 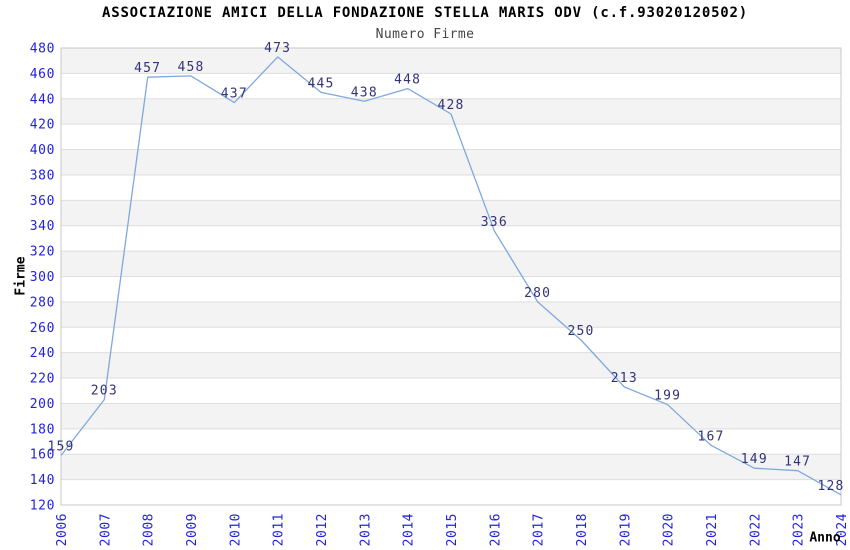 I want to click on data-point-label: 428, so click(x=450, y=105).